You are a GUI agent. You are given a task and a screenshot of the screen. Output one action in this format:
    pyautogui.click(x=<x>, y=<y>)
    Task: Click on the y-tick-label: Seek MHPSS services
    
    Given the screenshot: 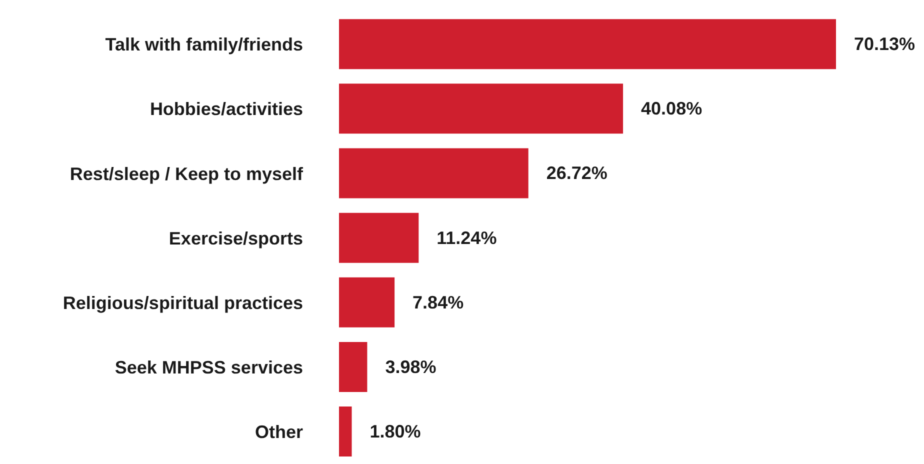 What is the action you would take?
    pyautogui.click(x=208, y=368)
    